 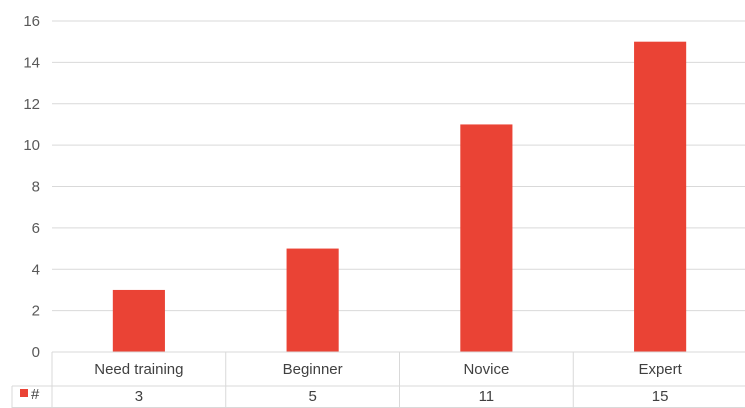 I want to click on category-label: Expert, so click(x=660, y=369).